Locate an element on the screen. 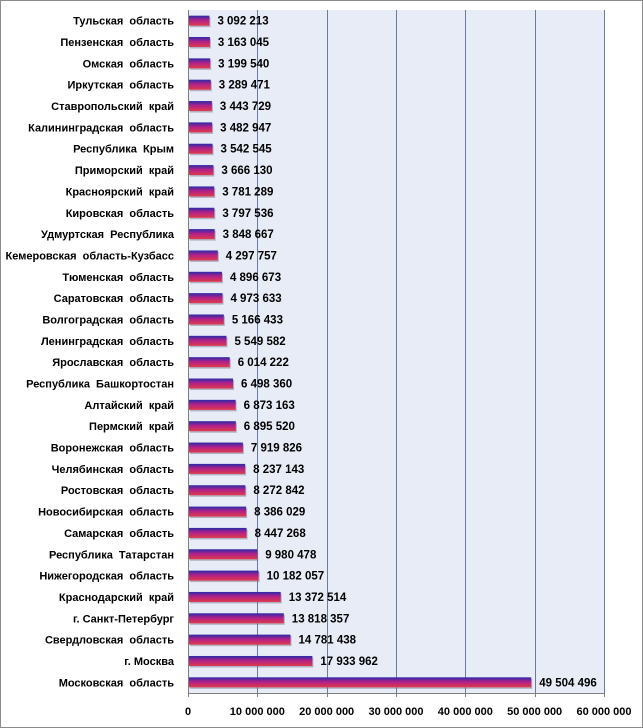 This screenshot has width=643, height=728. category-label: Московская область is located at coordinates (117, 683).